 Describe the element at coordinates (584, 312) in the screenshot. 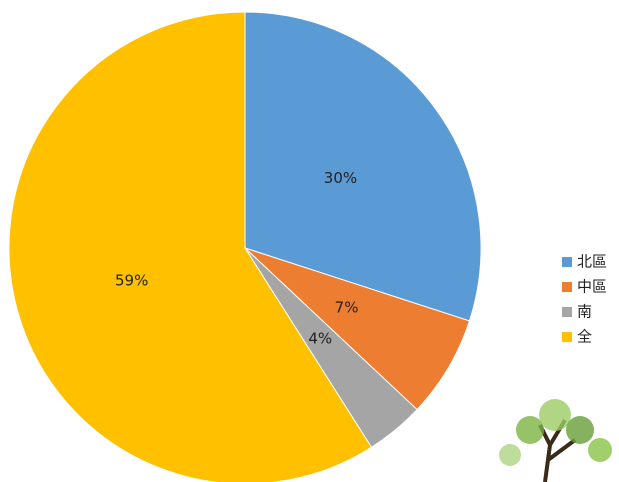

I see `legend-label: 南` at that location.